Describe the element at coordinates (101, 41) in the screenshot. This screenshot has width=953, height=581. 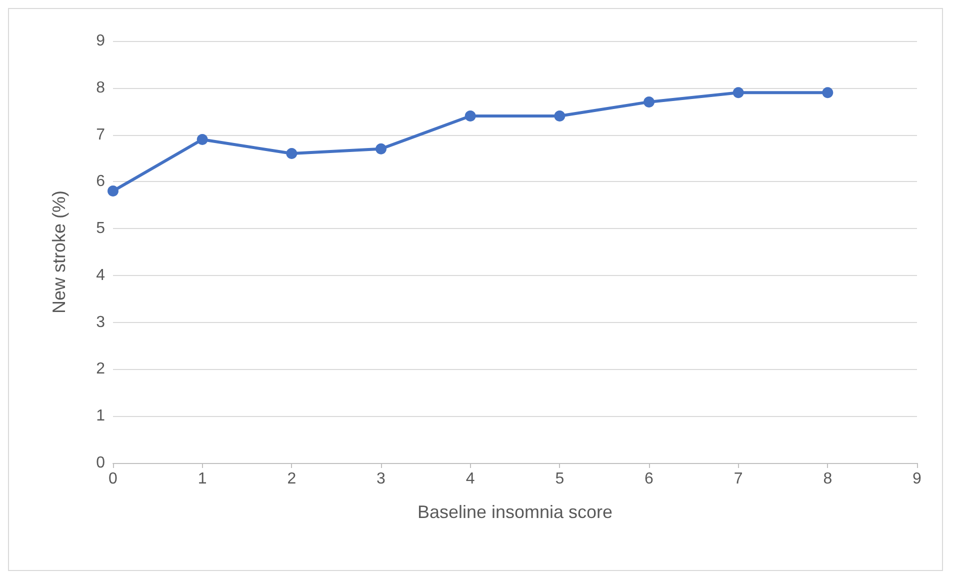
I see `y-tick-label: 9` at that location.